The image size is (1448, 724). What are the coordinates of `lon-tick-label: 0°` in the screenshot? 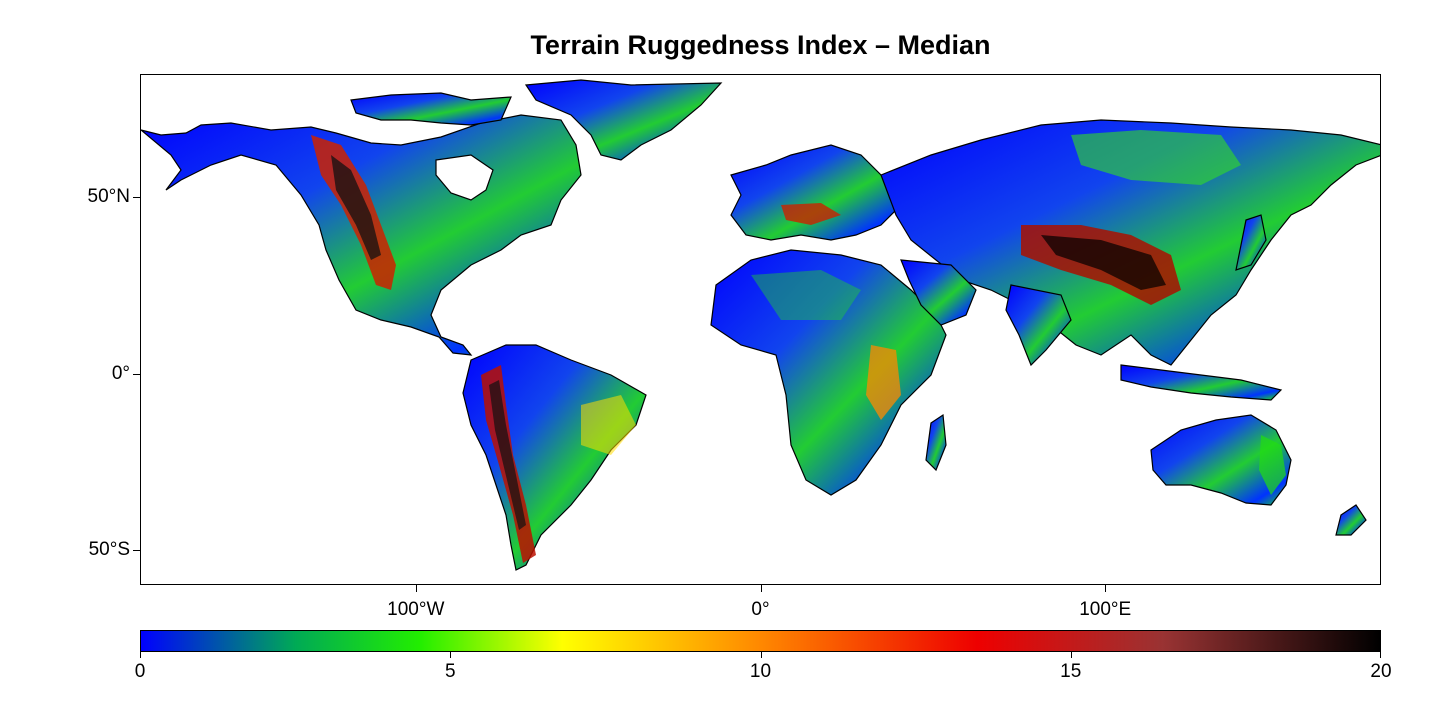 It's located at (760, 609).